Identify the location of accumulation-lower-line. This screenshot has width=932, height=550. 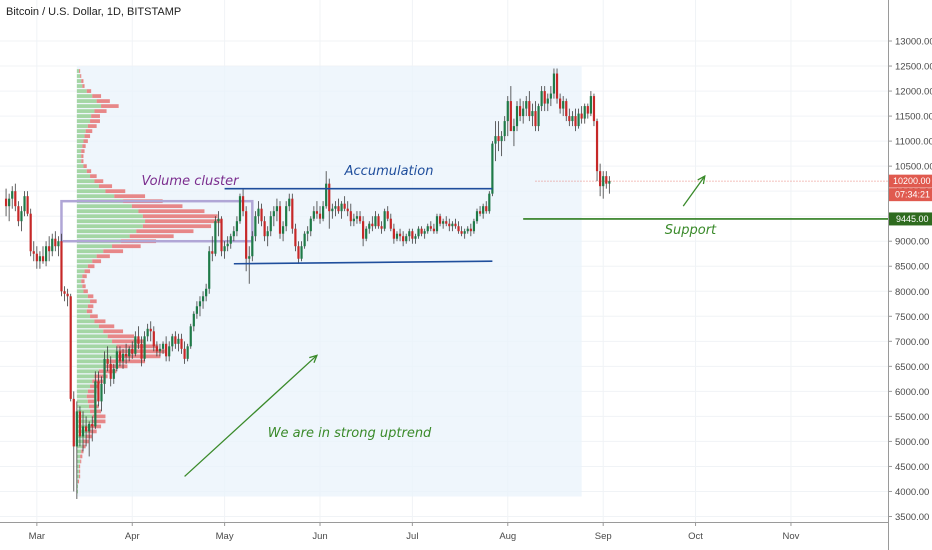
(363, 262).